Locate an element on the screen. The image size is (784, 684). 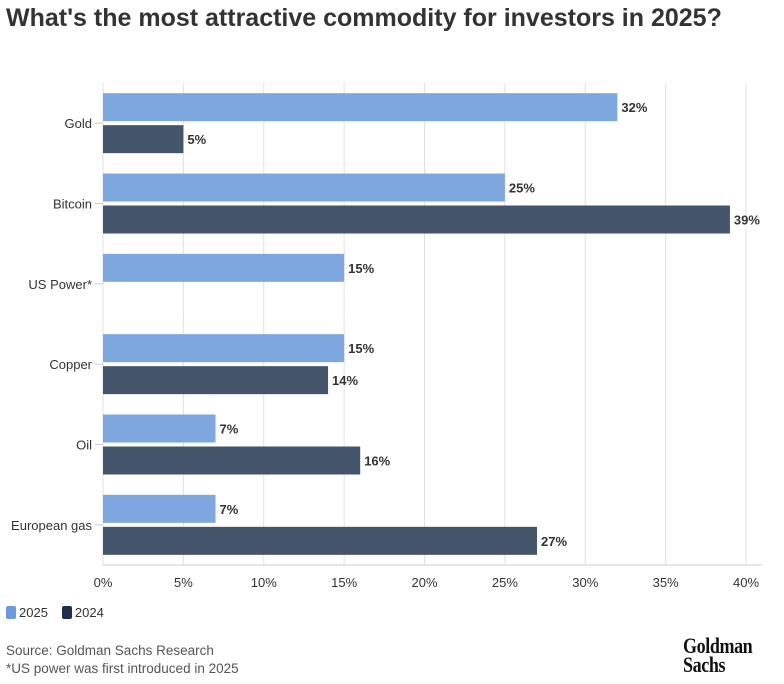
legend-item-2025: 2025 is located at coordinates (27, 612).